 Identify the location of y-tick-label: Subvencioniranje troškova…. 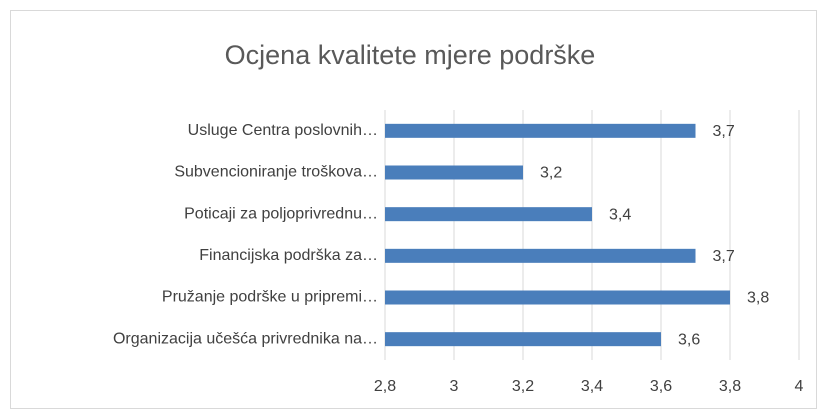
(276, 172).